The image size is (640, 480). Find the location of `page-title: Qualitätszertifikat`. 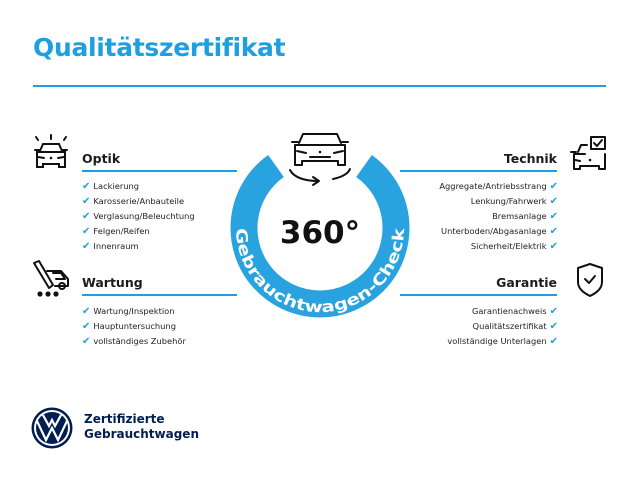

page-title: Qualitätszertifikat is located at coordinates (159, 47).